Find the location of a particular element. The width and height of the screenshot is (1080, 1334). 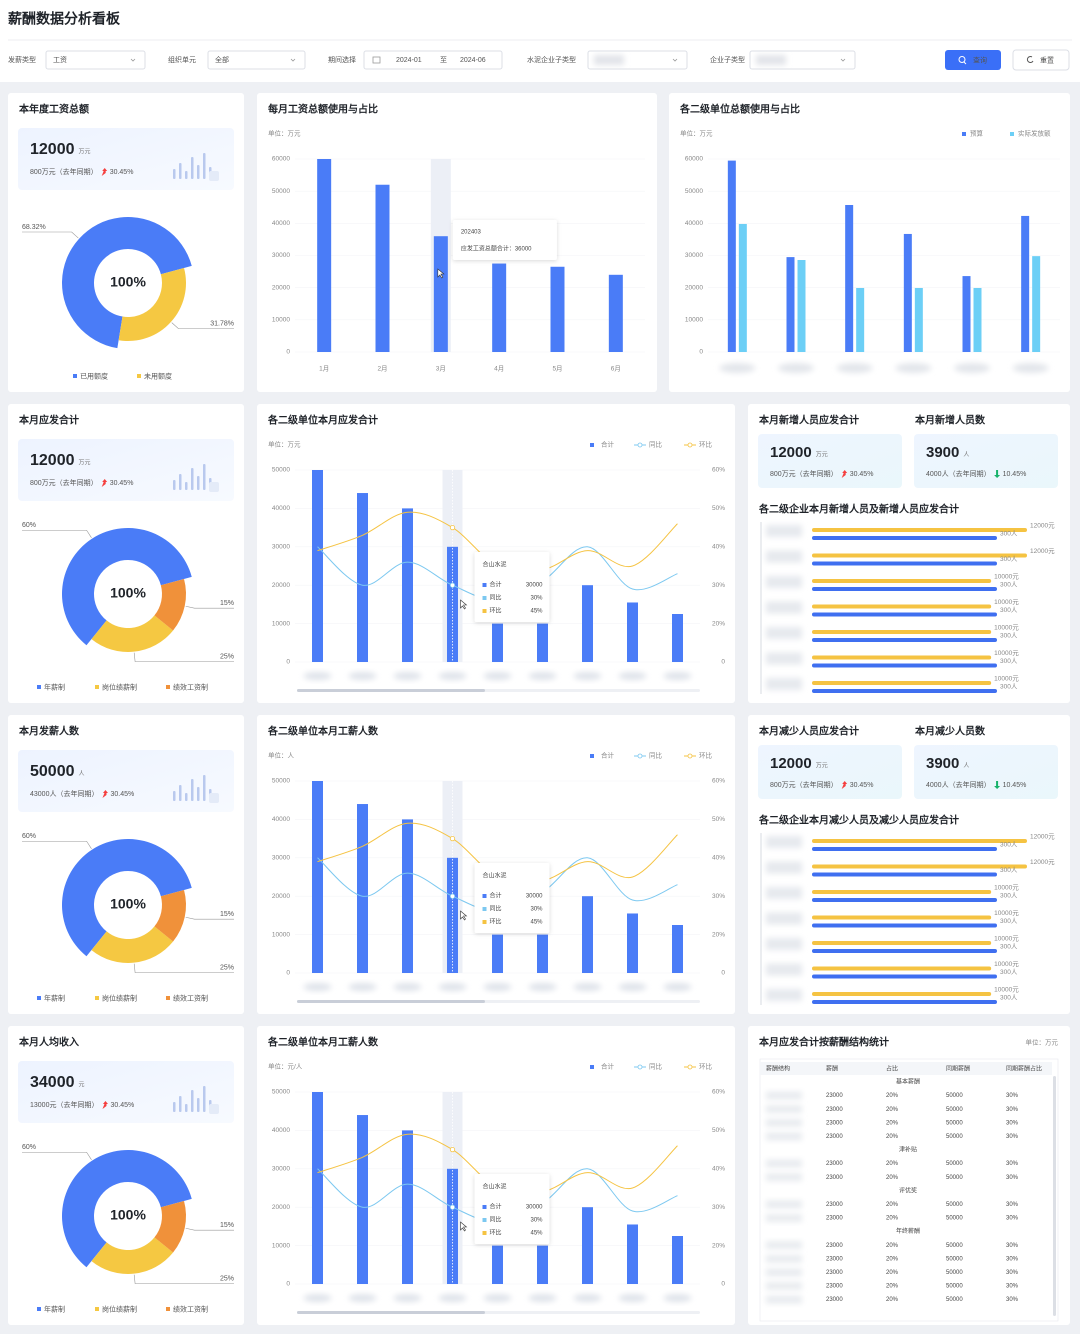

y-tick-label: 50000 is located at coordinates (694, 191).